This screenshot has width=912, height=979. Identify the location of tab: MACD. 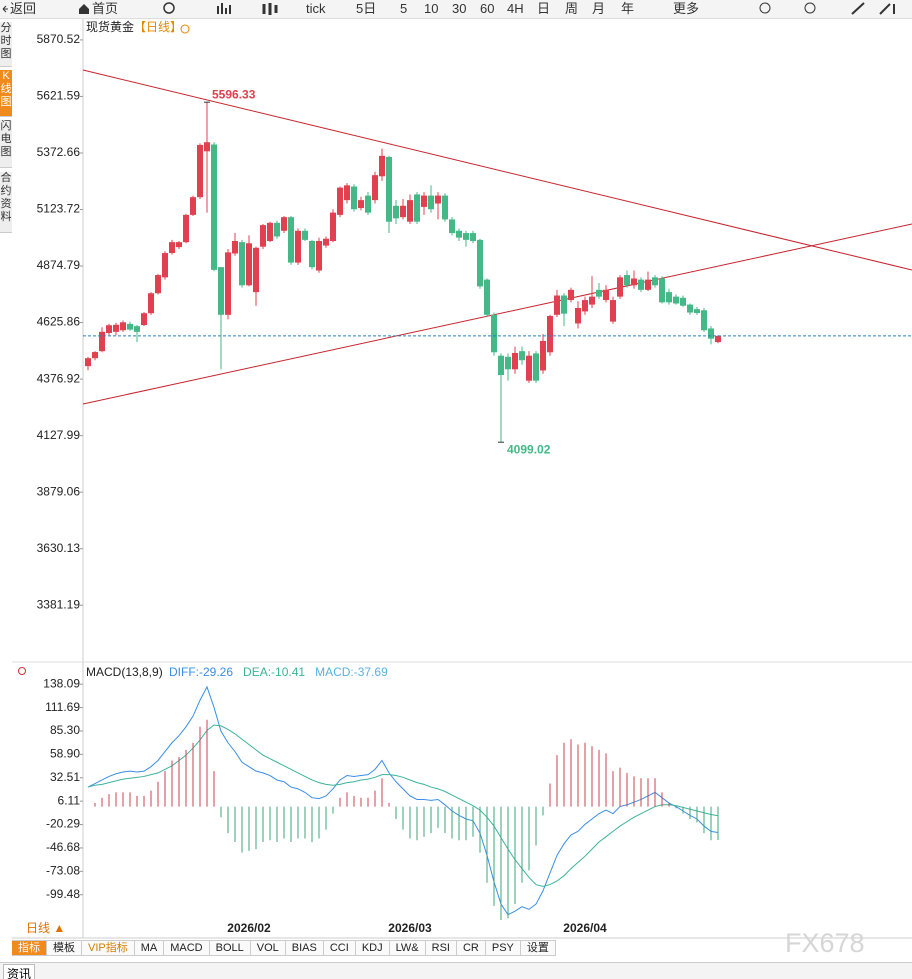
(187, 948).